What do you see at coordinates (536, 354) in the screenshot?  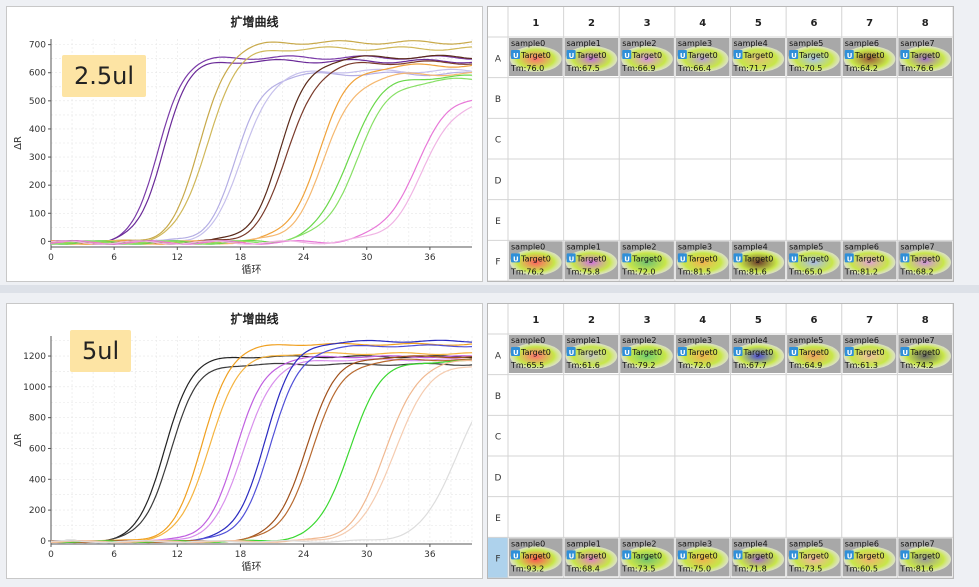 I see `well-A1: sample0 U Target0 Tm:65.5` at bounding box center [536, 354].